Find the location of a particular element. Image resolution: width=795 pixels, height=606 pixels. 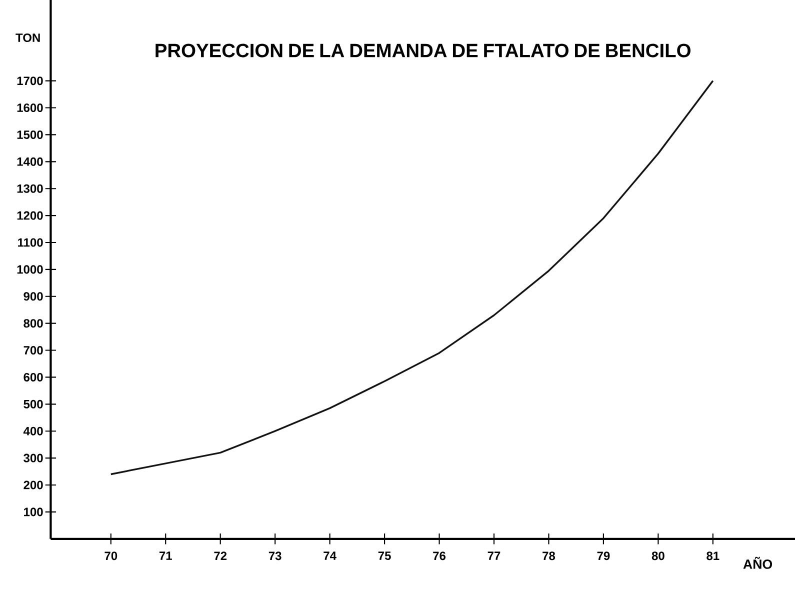

y-tick-label: 1400 is located at coordinates (30, 162).